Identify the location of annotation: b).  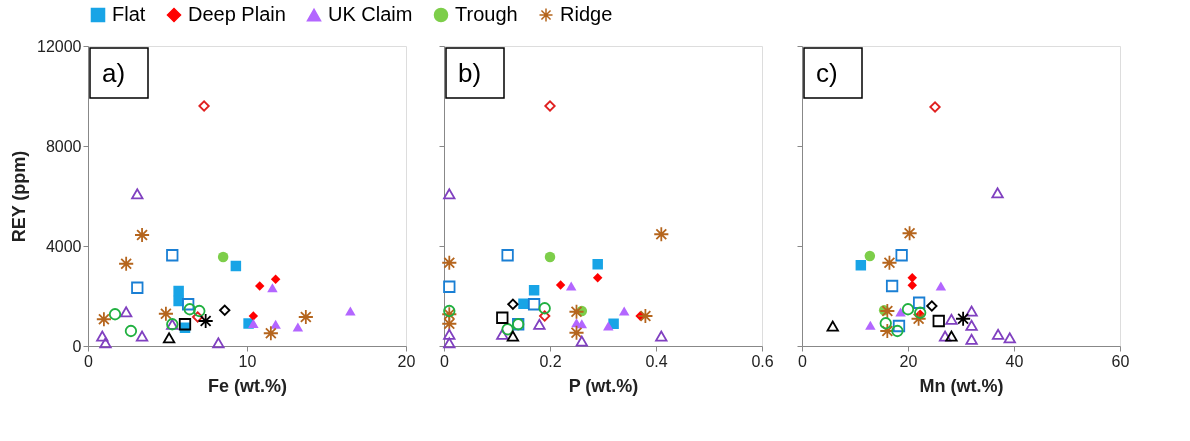
(470, 73).